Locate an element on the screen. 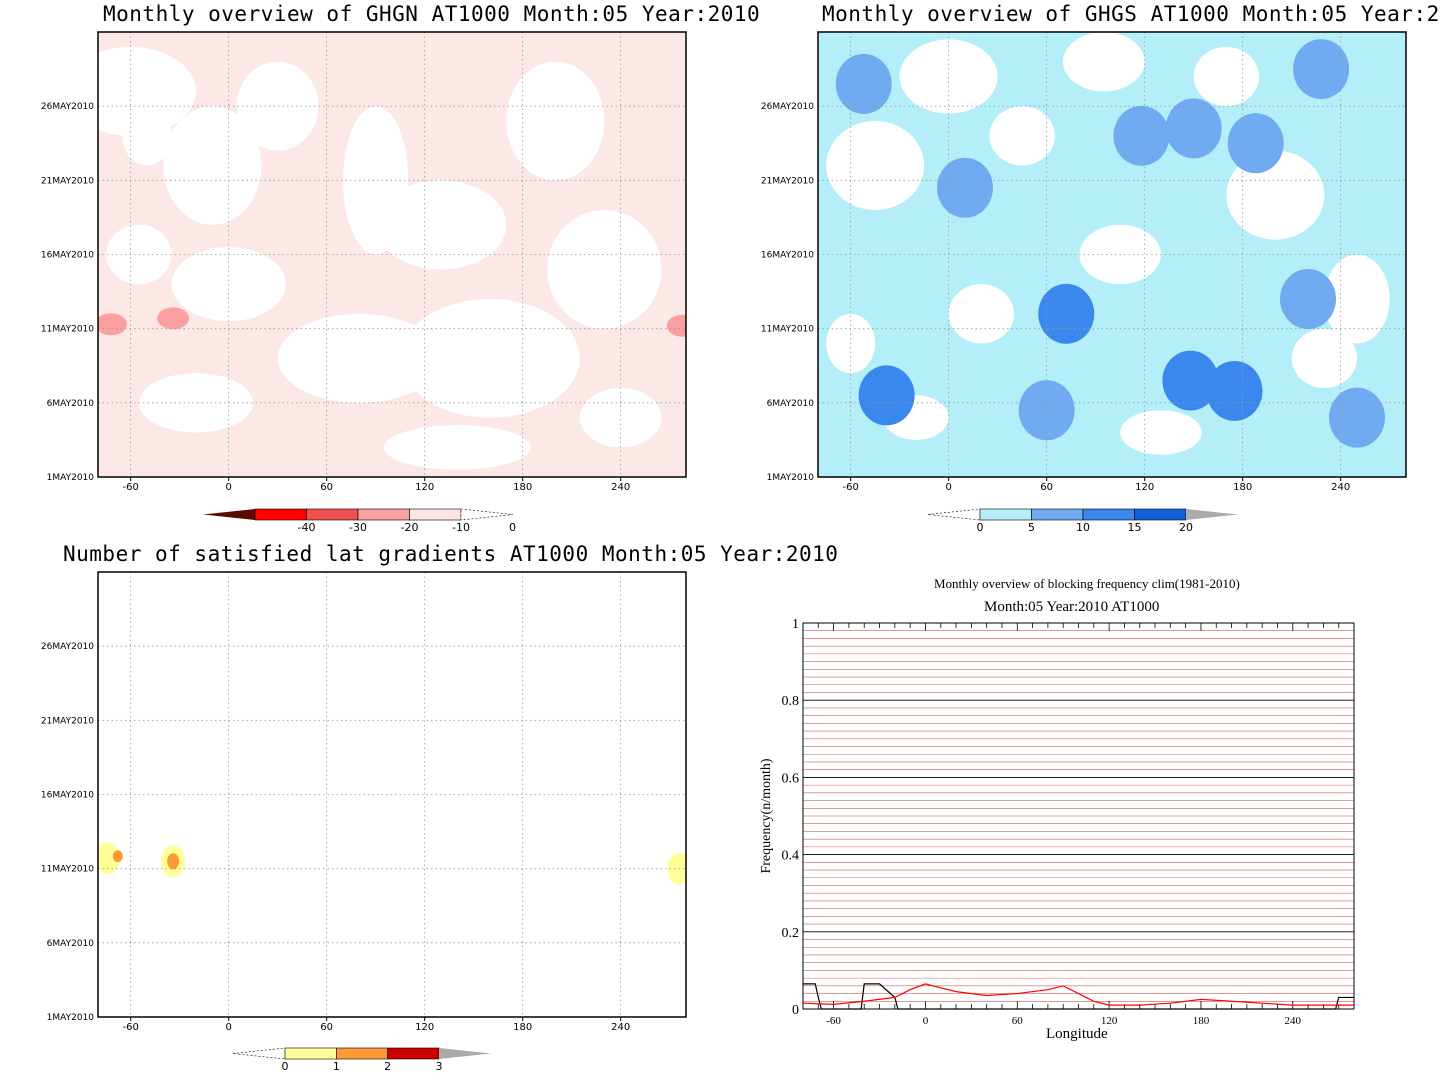 Image resolution: width=1440 pixels, height=1091 pixels. colorbar-triangle-low is located at coordinates (229, 514).